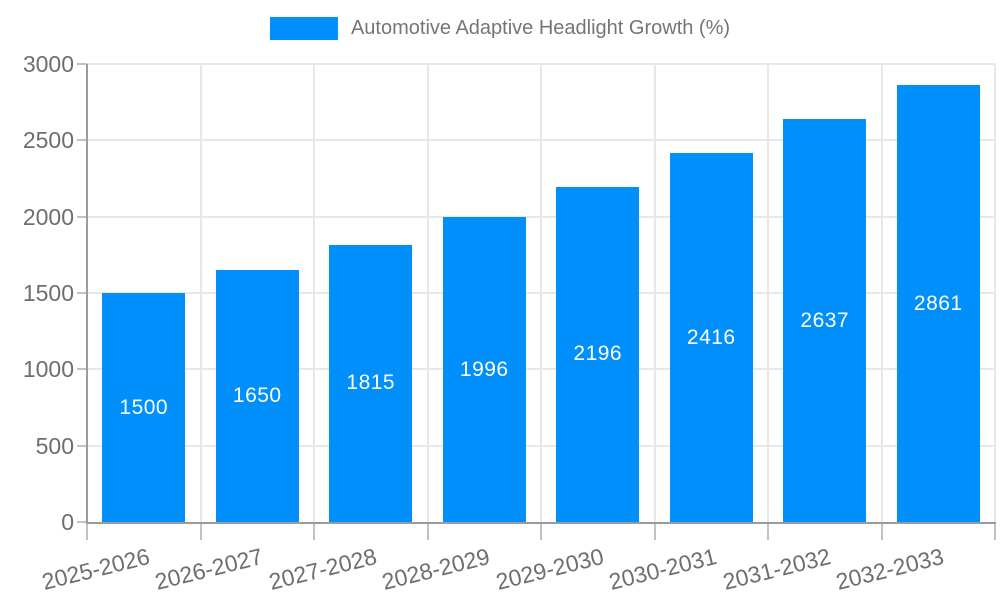 The width and height of the screenshot is (1000, 600). I want to click on bar: 1815, so click(371, 383).